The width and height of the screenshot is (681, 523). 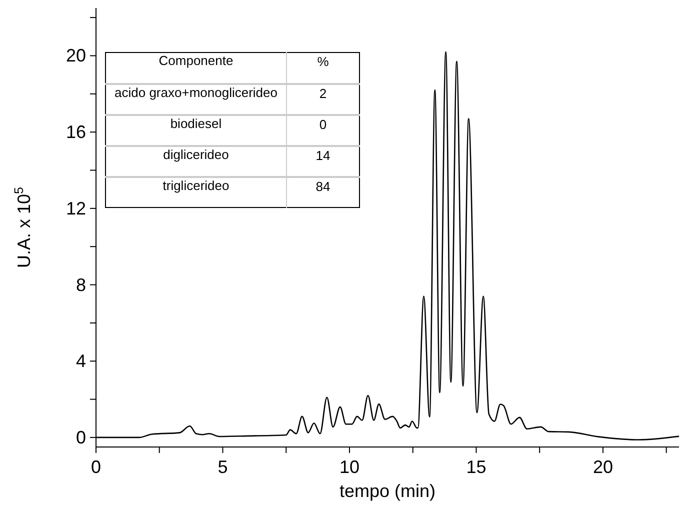 I want to click on x-tick-label: 20, so click(x=602, y=467).